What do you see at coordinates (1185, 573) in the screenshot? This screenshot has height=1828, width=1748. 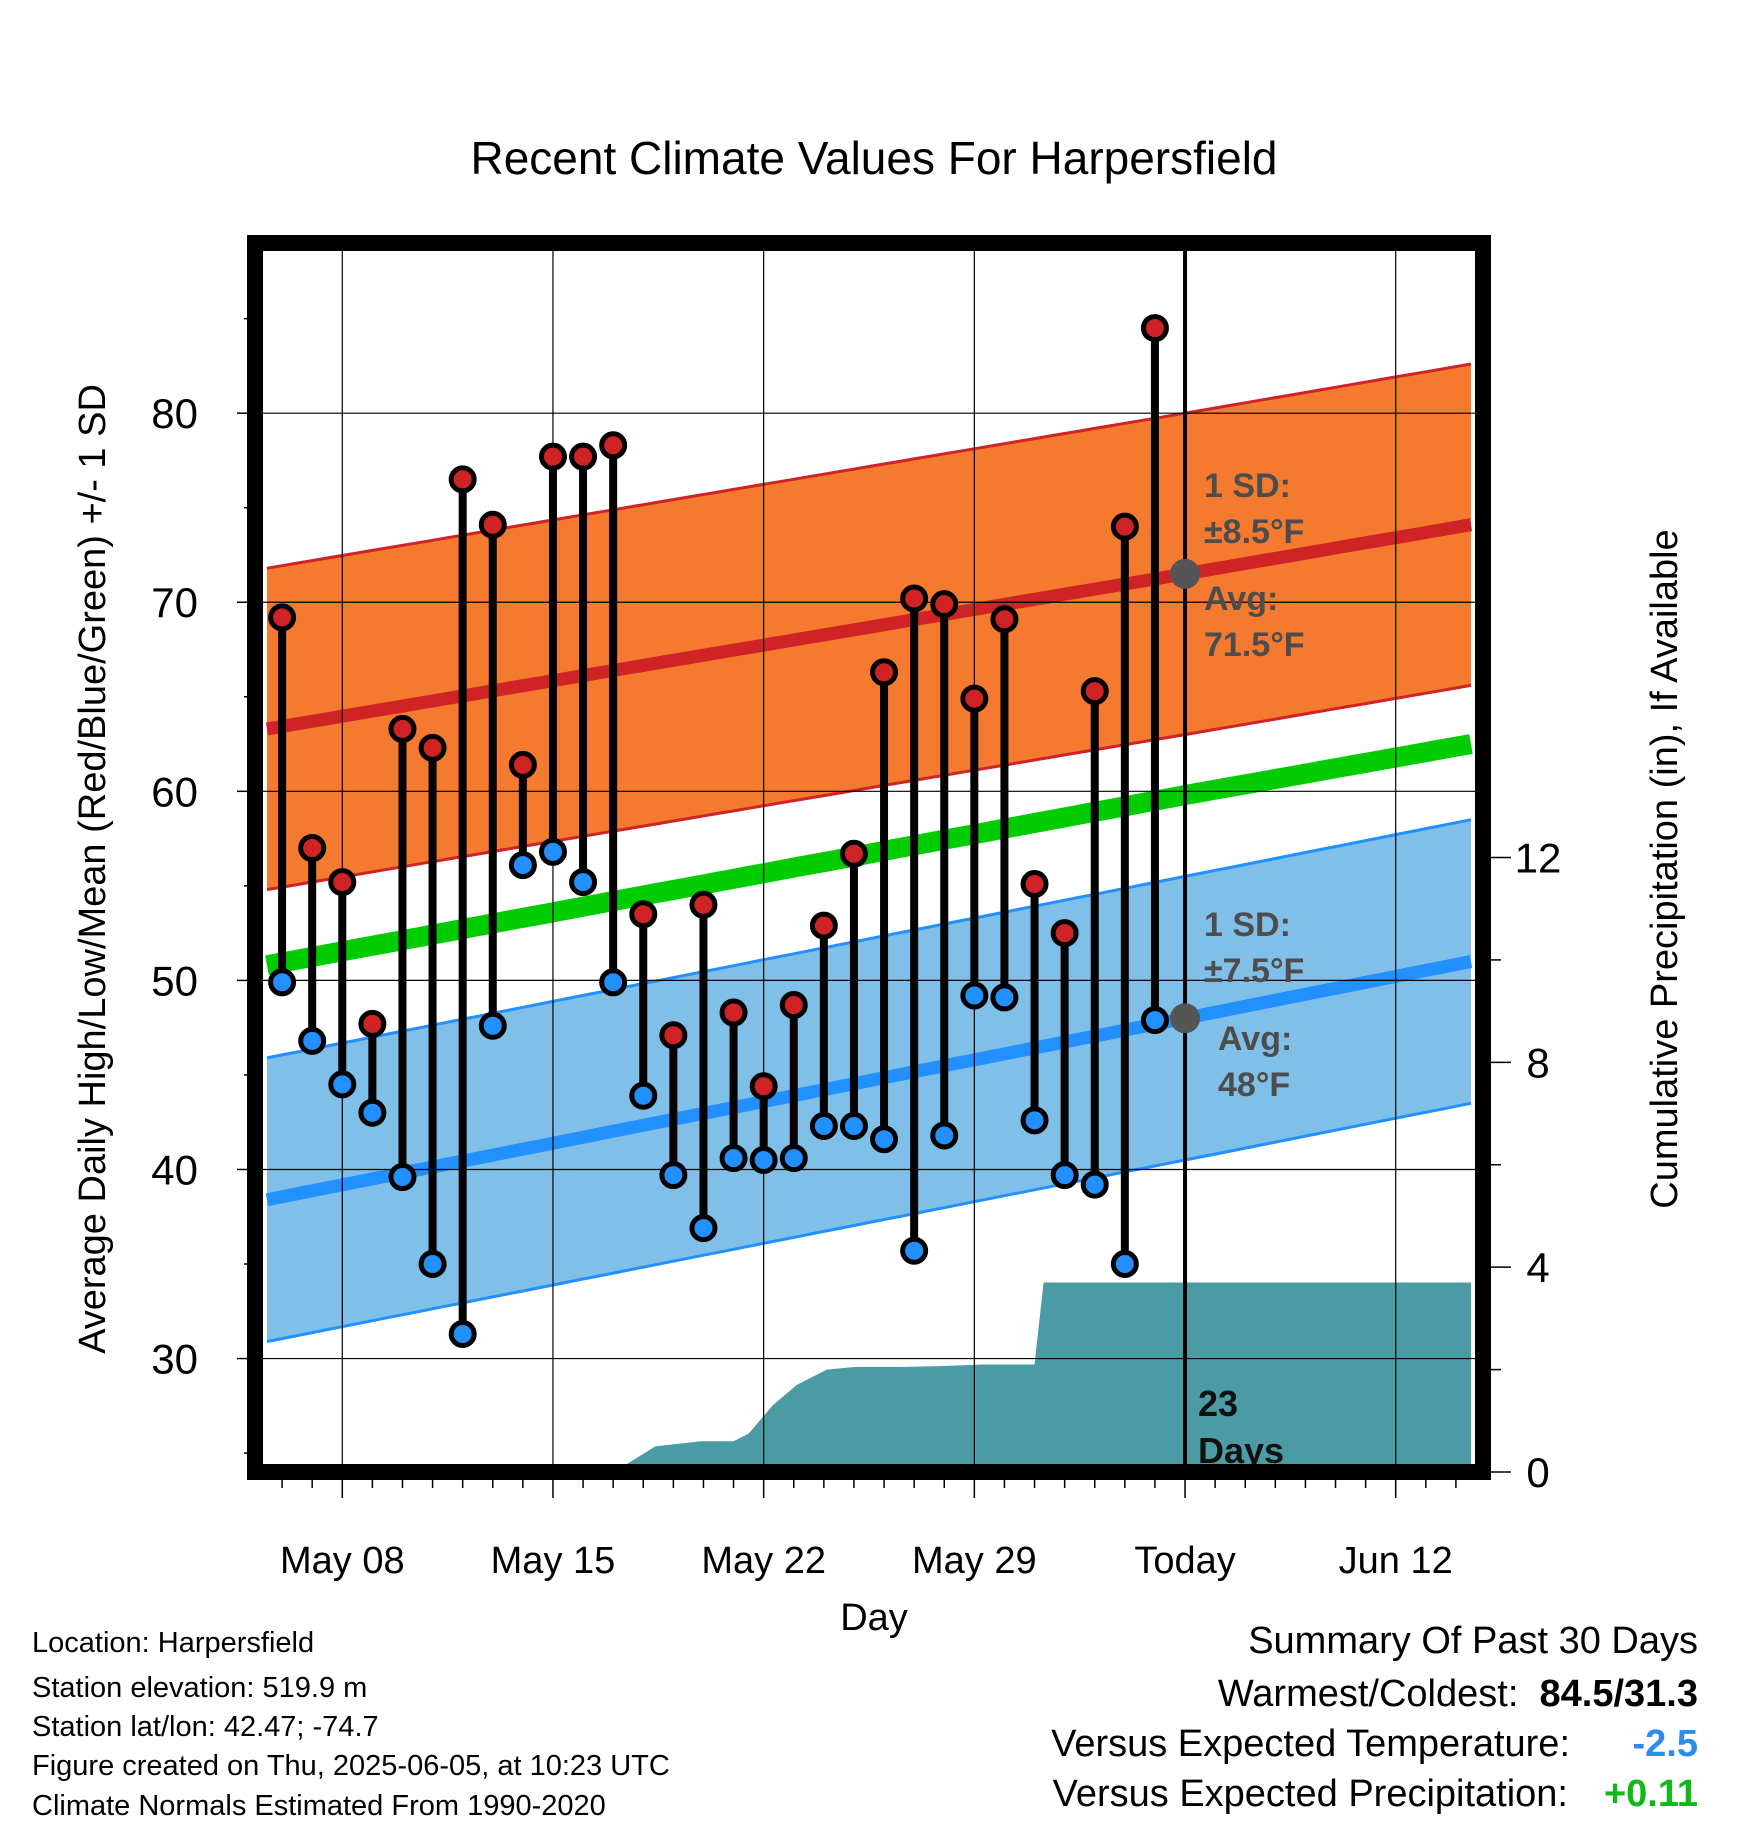 I see `today-normal-high-marker` at bounding box center [1185, 573].